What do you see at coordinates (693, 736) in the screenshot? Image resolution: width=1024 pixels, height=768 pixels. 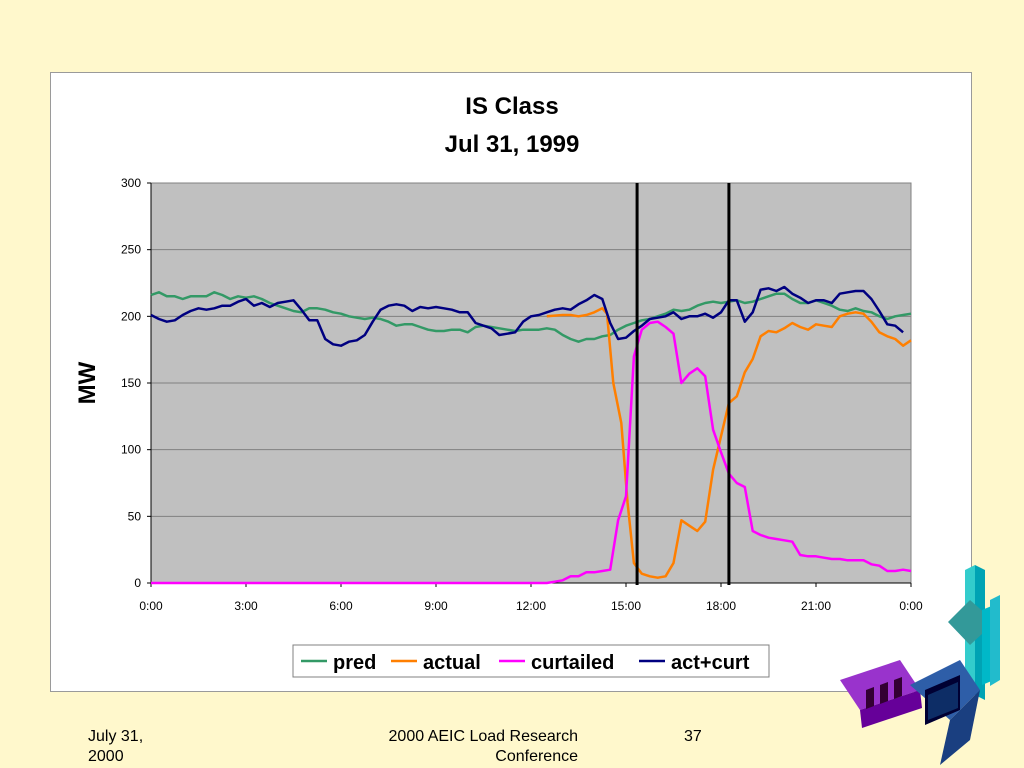 I see `page-number: 37` at bounding box center [693, 736].